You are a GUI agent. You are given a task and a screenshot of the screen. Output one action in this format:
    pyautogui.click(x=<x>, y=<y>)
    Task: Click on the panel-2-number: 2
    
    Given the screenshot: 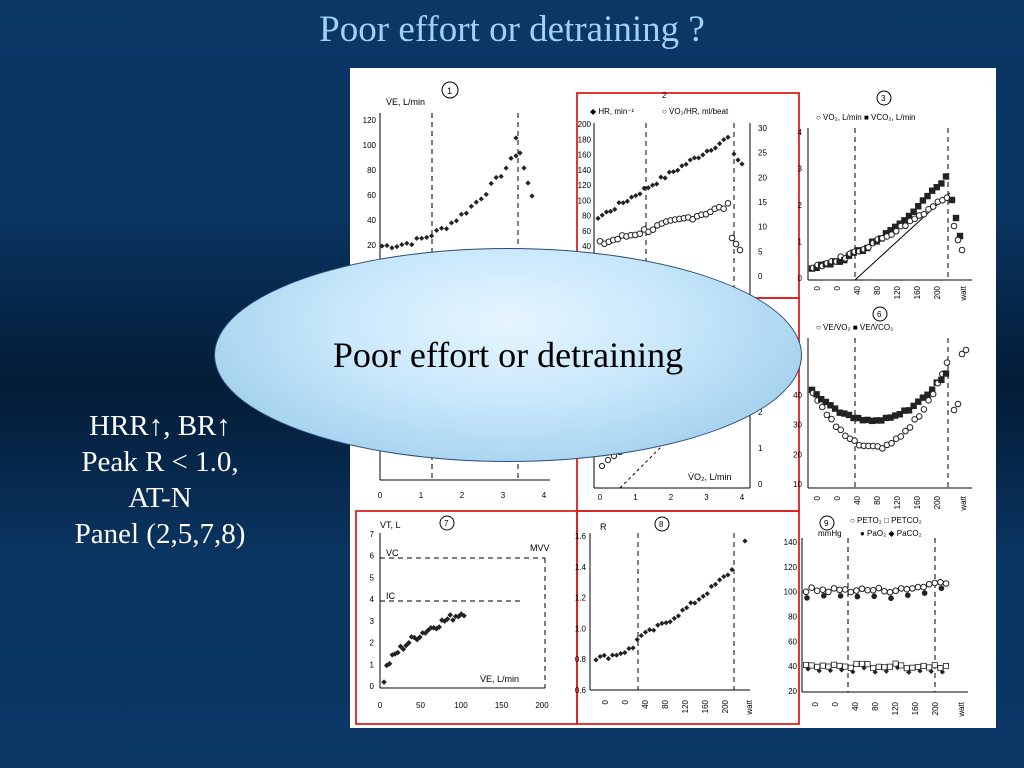 What is the action you would take?
    pyautogui.click(x=664, y=95)
    